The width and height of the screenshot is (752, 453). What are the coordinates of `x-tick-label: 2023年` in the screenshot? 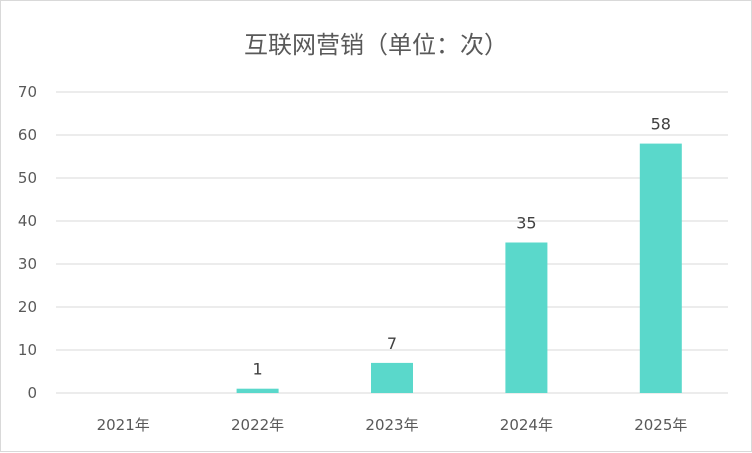 It's located at (391, 425).